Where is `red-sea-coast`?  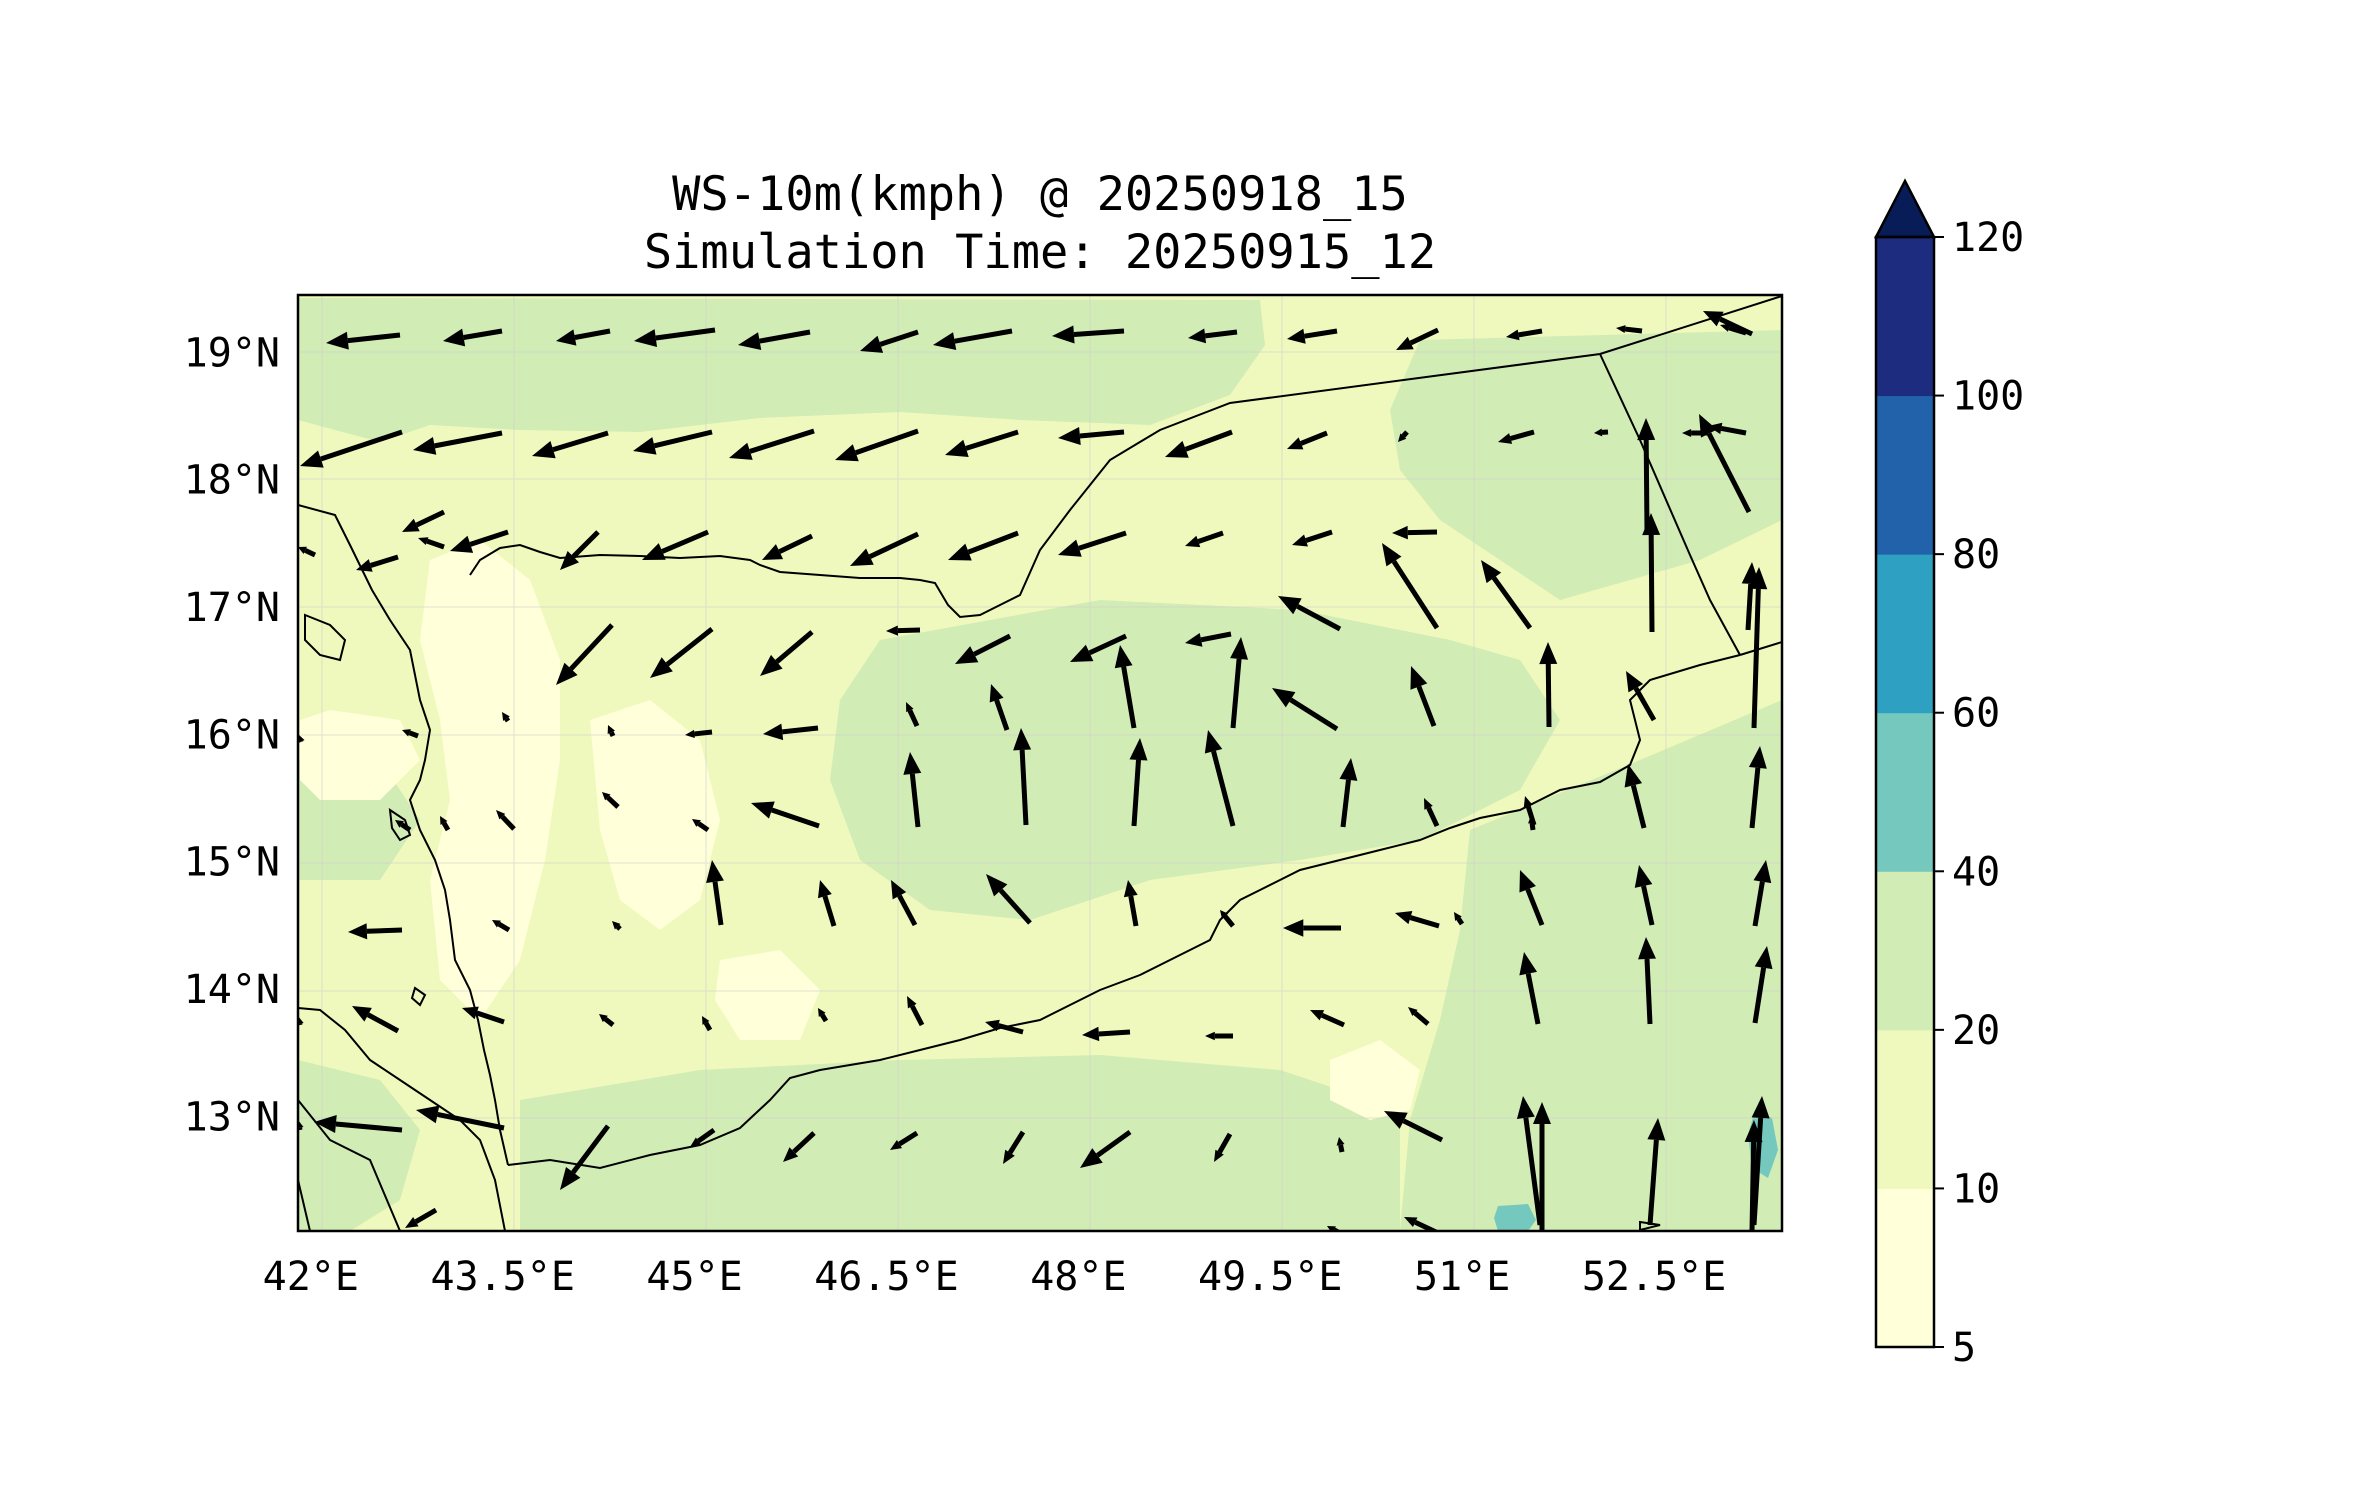
red-sea-coast is located at coordinates (403, 835).